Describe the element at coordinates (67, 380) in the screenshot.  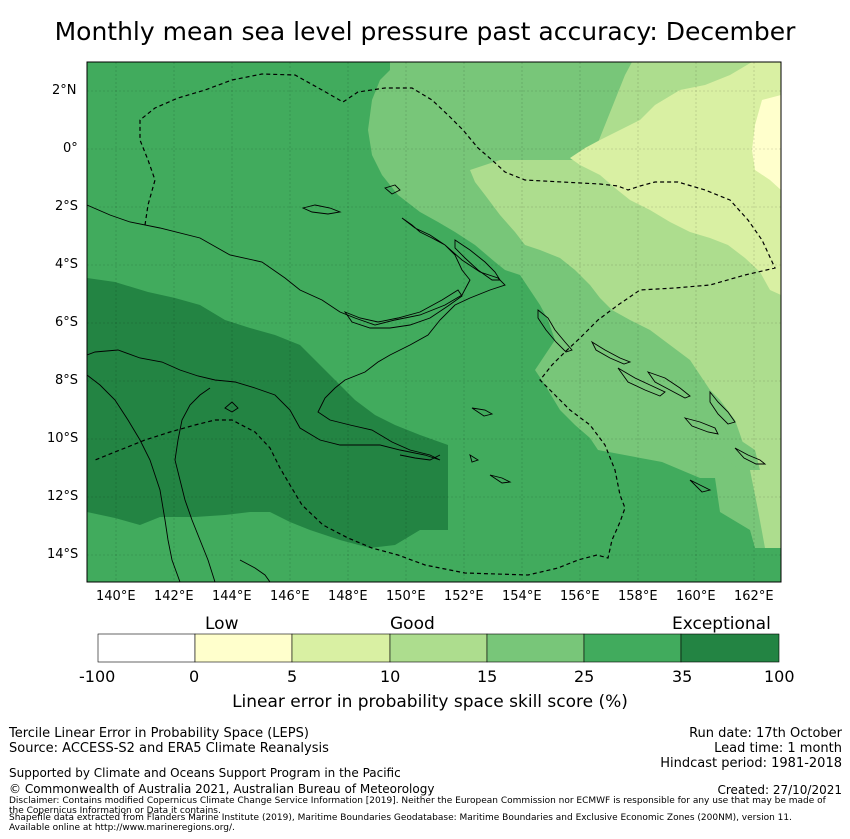
I see `lat-tick: 8°S` at that location.